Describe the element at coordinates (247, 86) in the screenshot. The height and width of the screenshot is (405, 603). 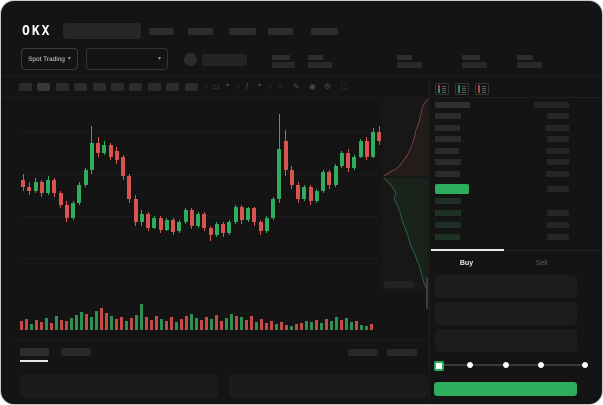
I see `indicators-icon: ƒ` at that location.